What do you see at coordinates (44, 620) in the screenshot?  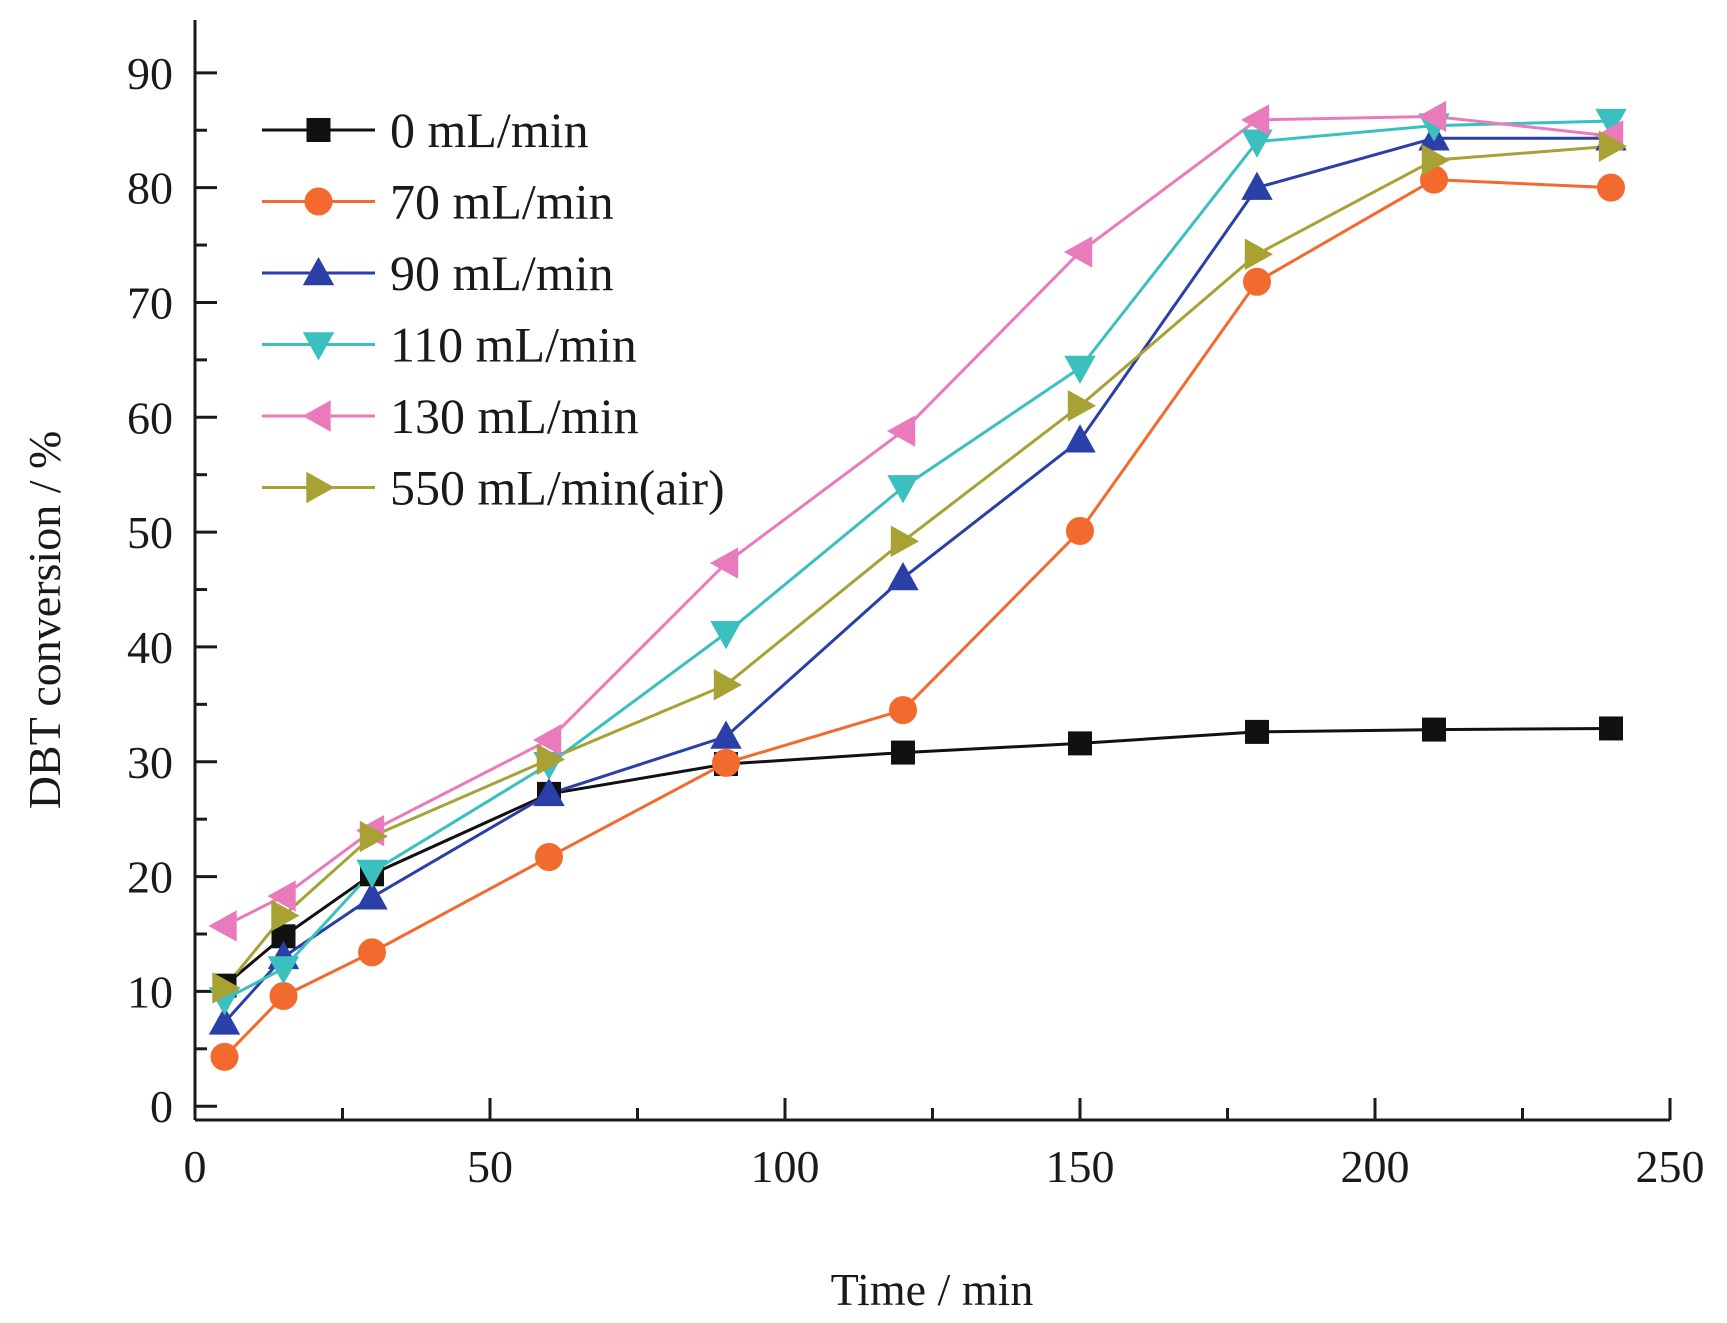 I see `y-axis-title: DBT conversion / %` at bounding box center [44, 620].